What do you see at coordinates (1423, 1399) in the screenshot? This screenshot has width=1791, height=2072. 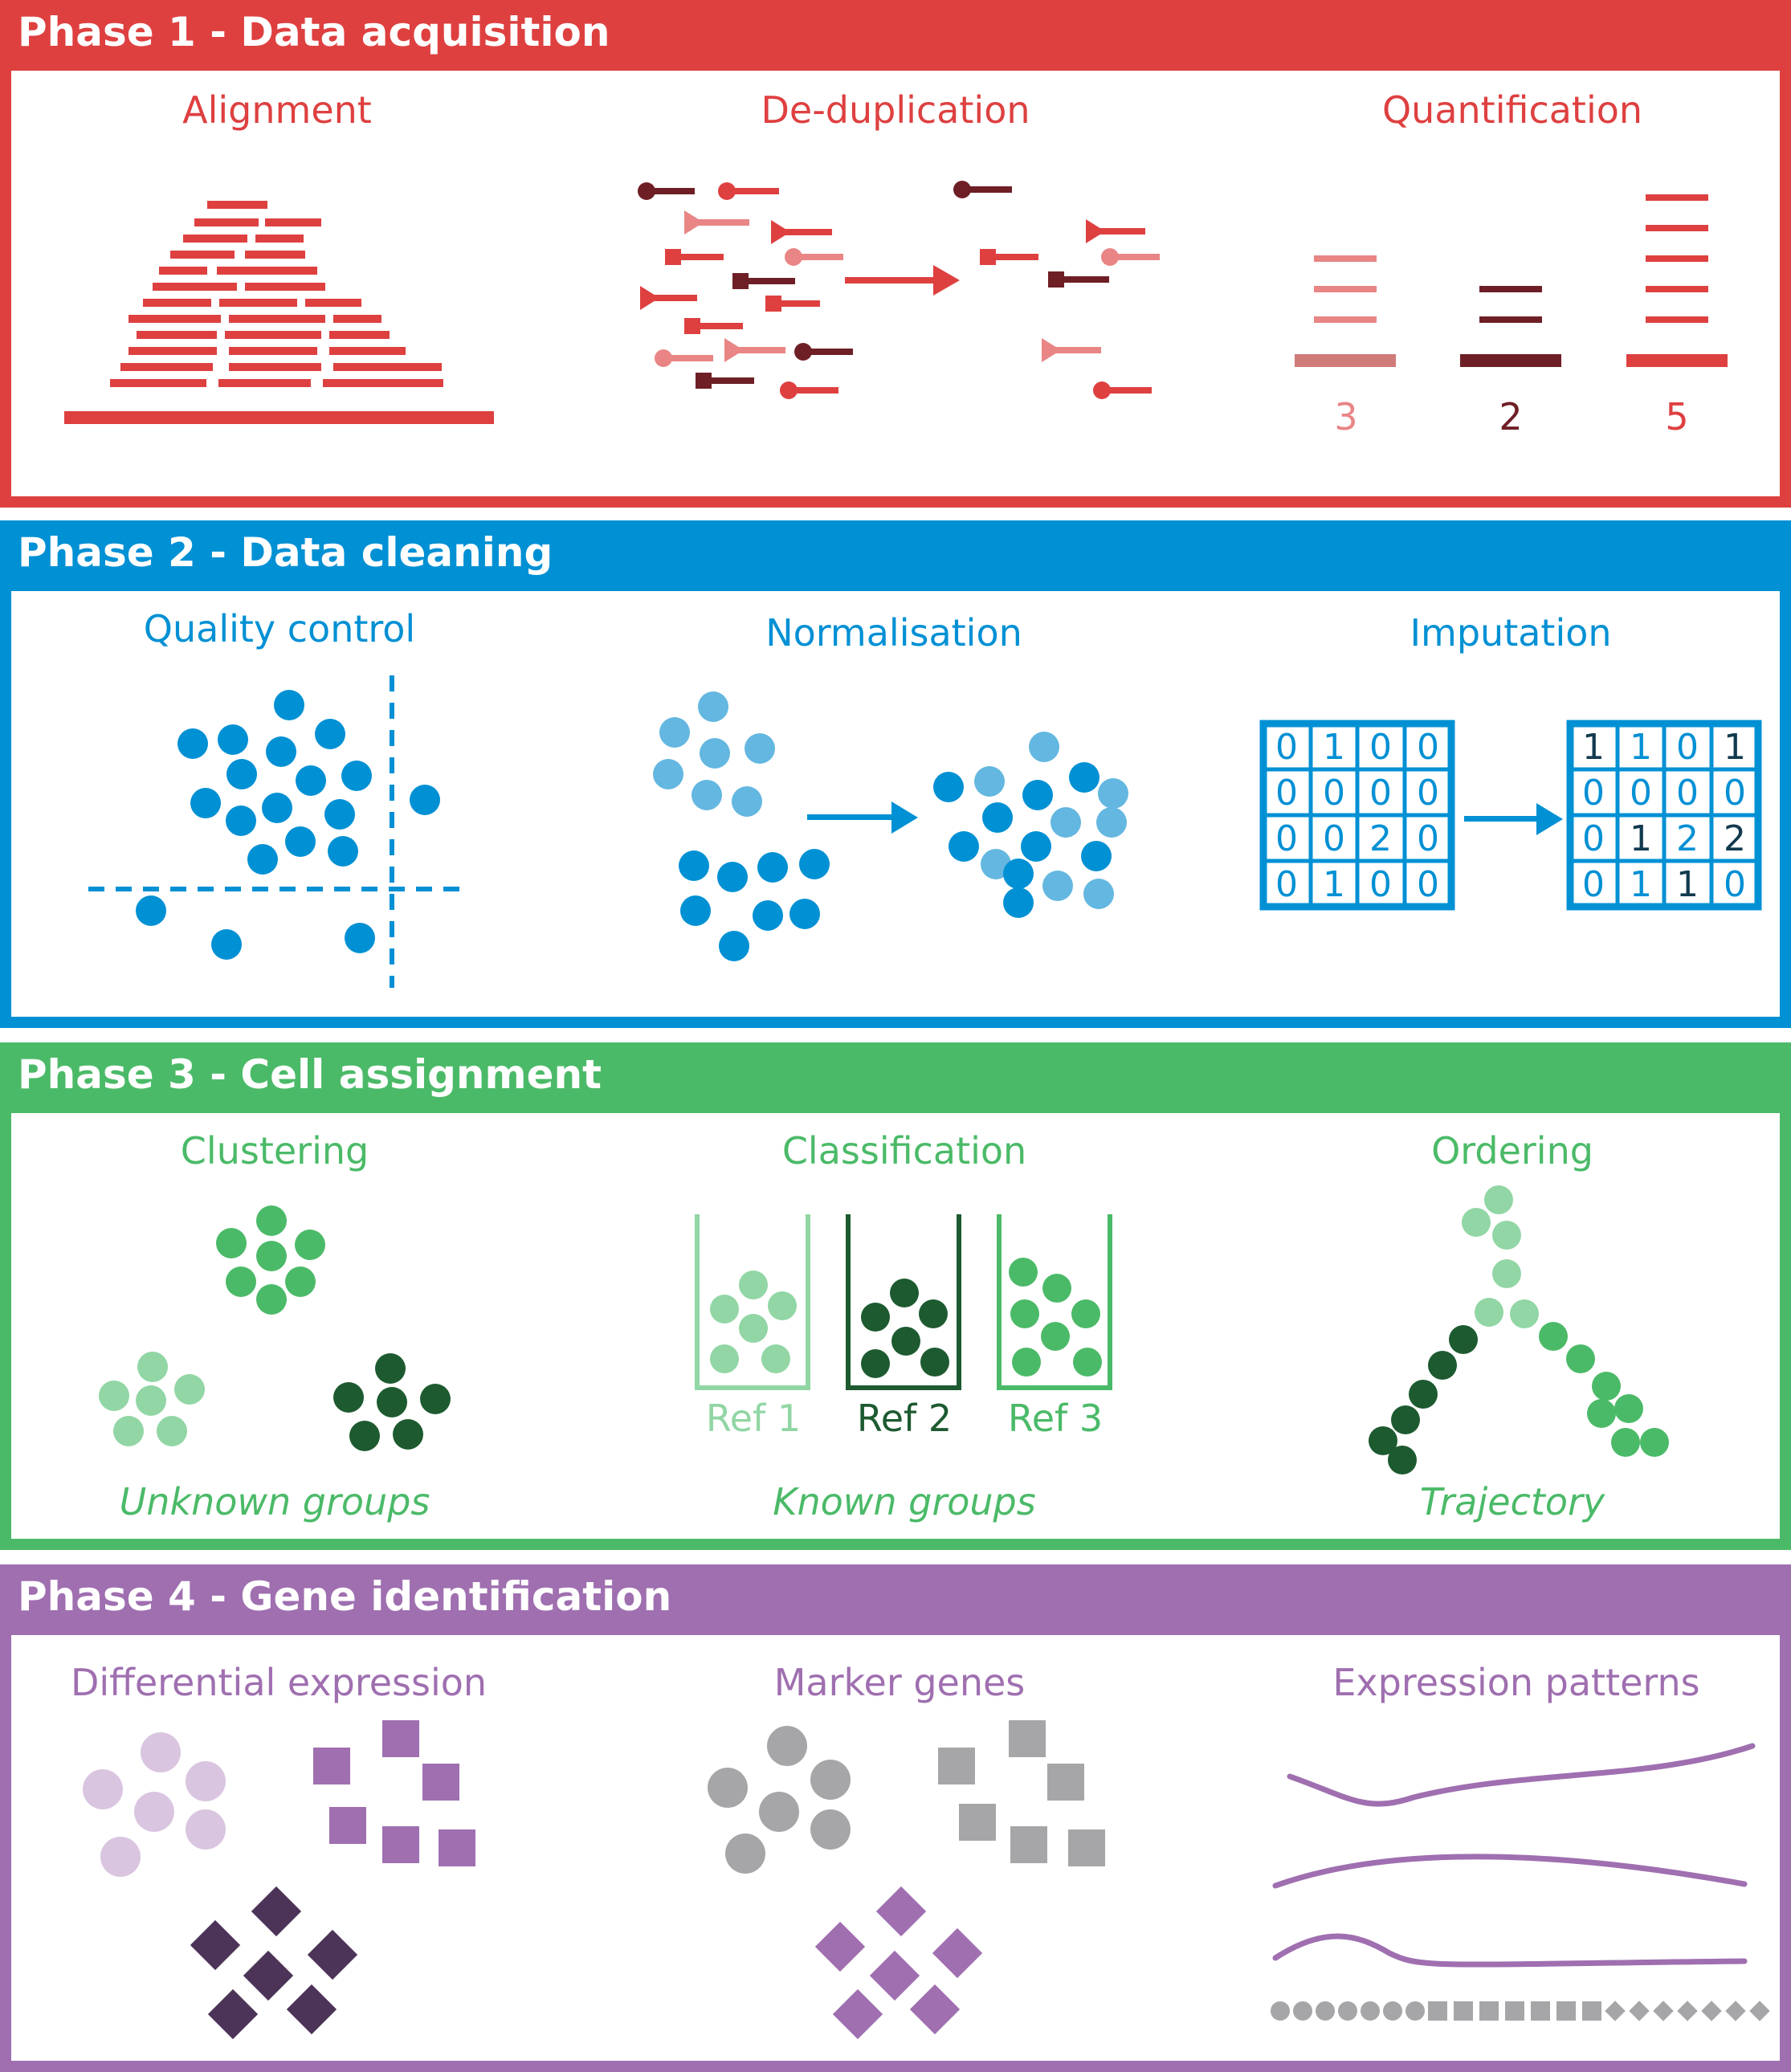 I see `trajectory-left-branch` at bounding box center [1423, 1399].